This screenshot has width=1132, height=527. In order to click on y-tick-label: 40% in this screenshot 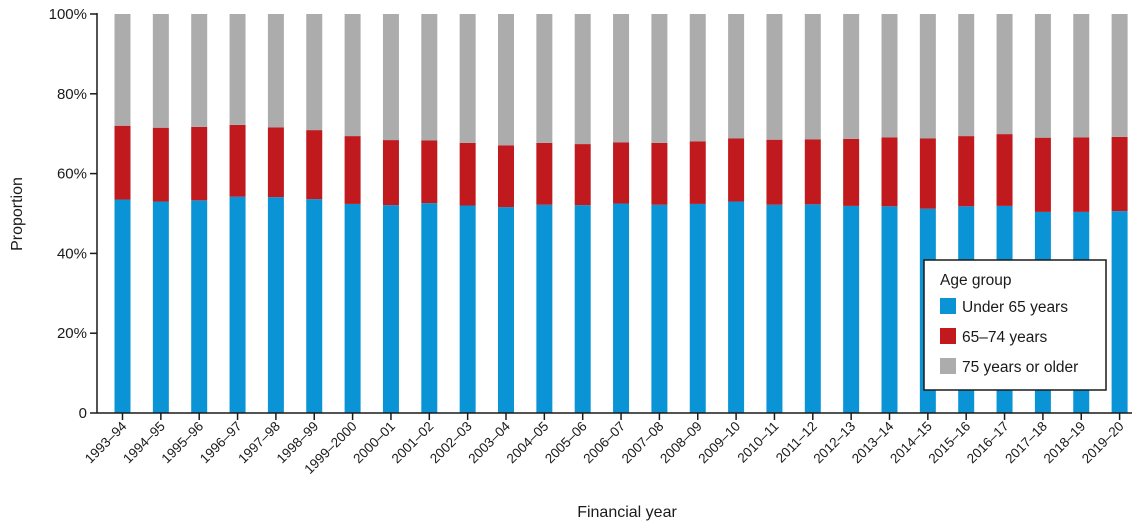, I will do `click(72, 253)`.